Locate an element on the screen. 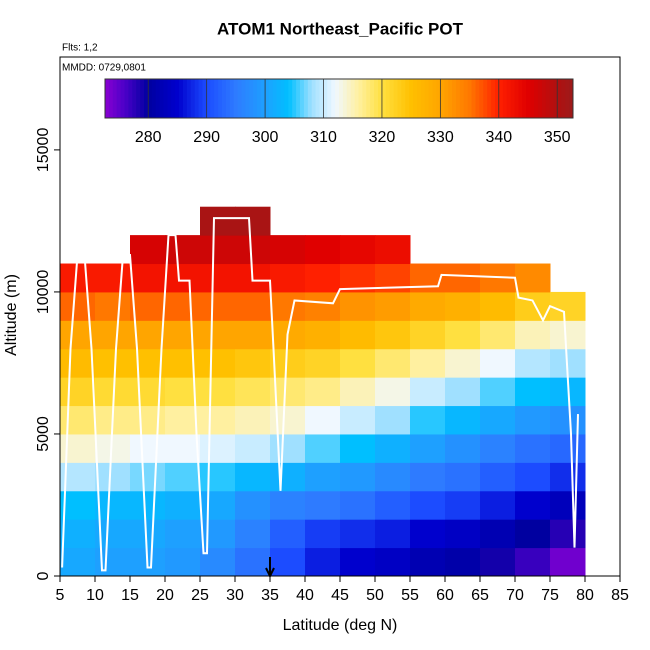  x-tick-label: 30 is located at coordinates (235, 595).